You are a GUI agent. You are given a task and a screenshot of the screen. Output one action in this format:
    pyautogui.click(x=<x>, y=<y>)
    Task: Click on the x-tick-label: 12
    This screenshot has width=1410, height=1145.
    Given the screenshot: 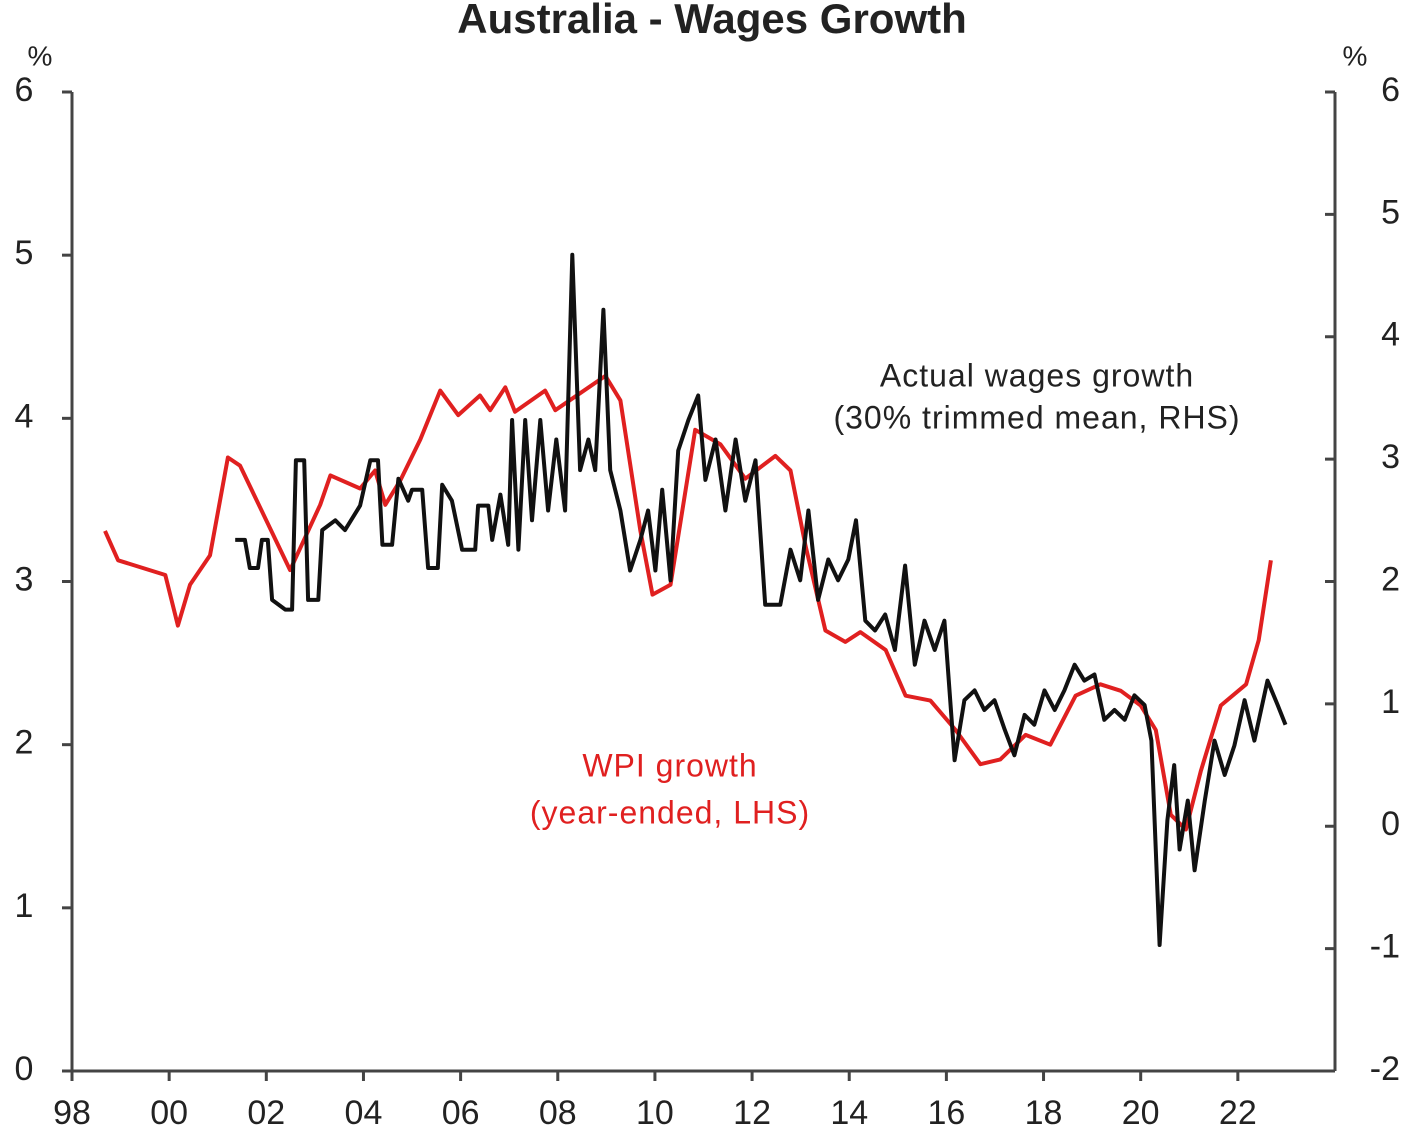 What is the action you would take?
    pyautogui.click(x=752, y=1113)
    